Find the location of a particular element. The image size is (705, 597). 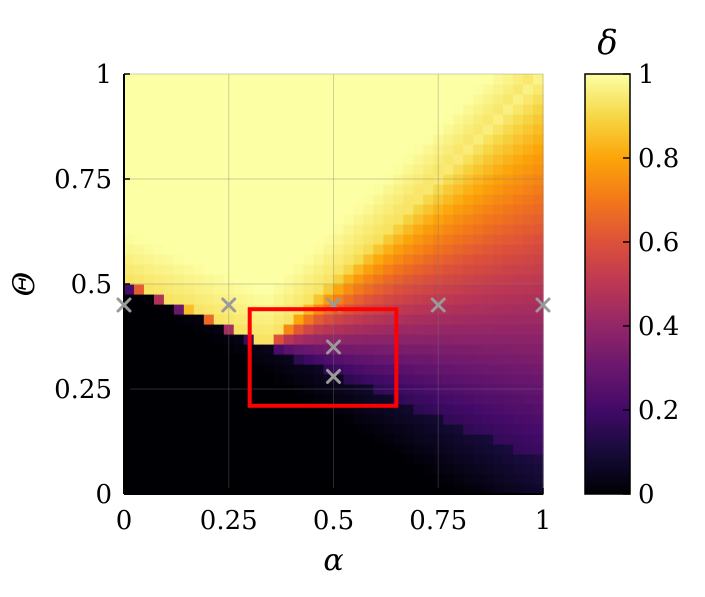

y-tick-label: 0.5 is located at coordinates (91, 285).